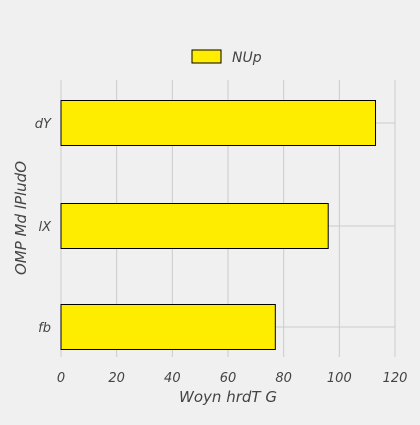 This screenshot has width=420, height=425. I want to click on legend: NUp, so click(226, 57).